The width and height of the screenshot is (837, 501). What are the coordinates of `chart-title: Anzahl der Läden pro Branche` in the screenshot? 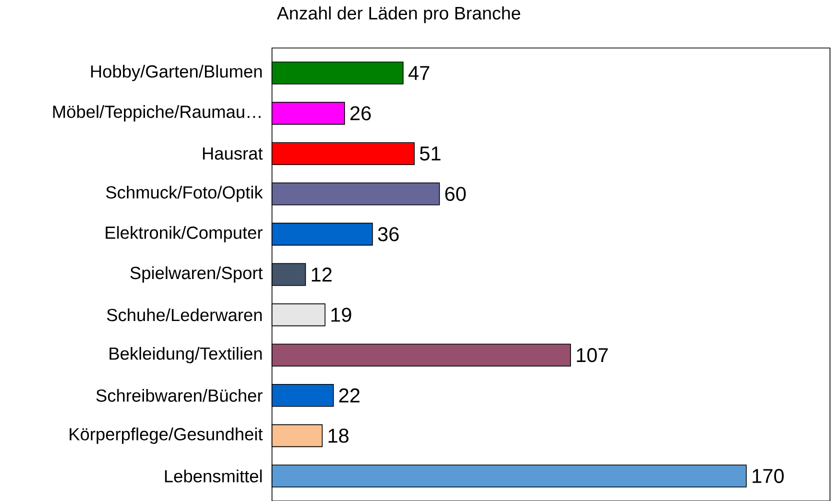 It's located at (398, 14).